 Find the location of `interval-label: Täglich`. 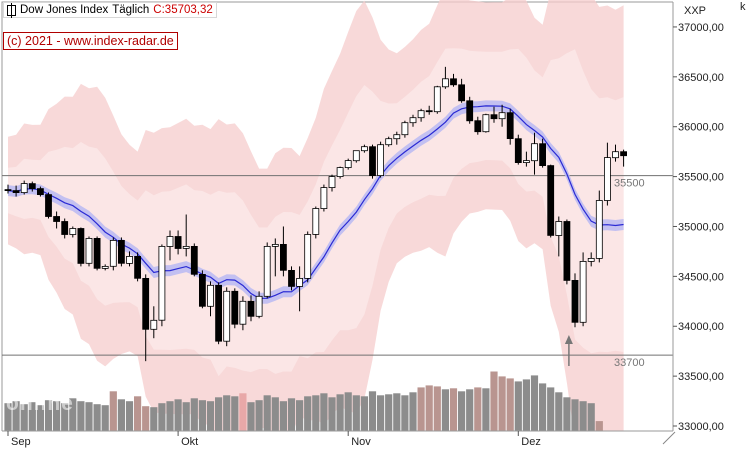

interval-label: Täglich is located at coordinates (131, 10).